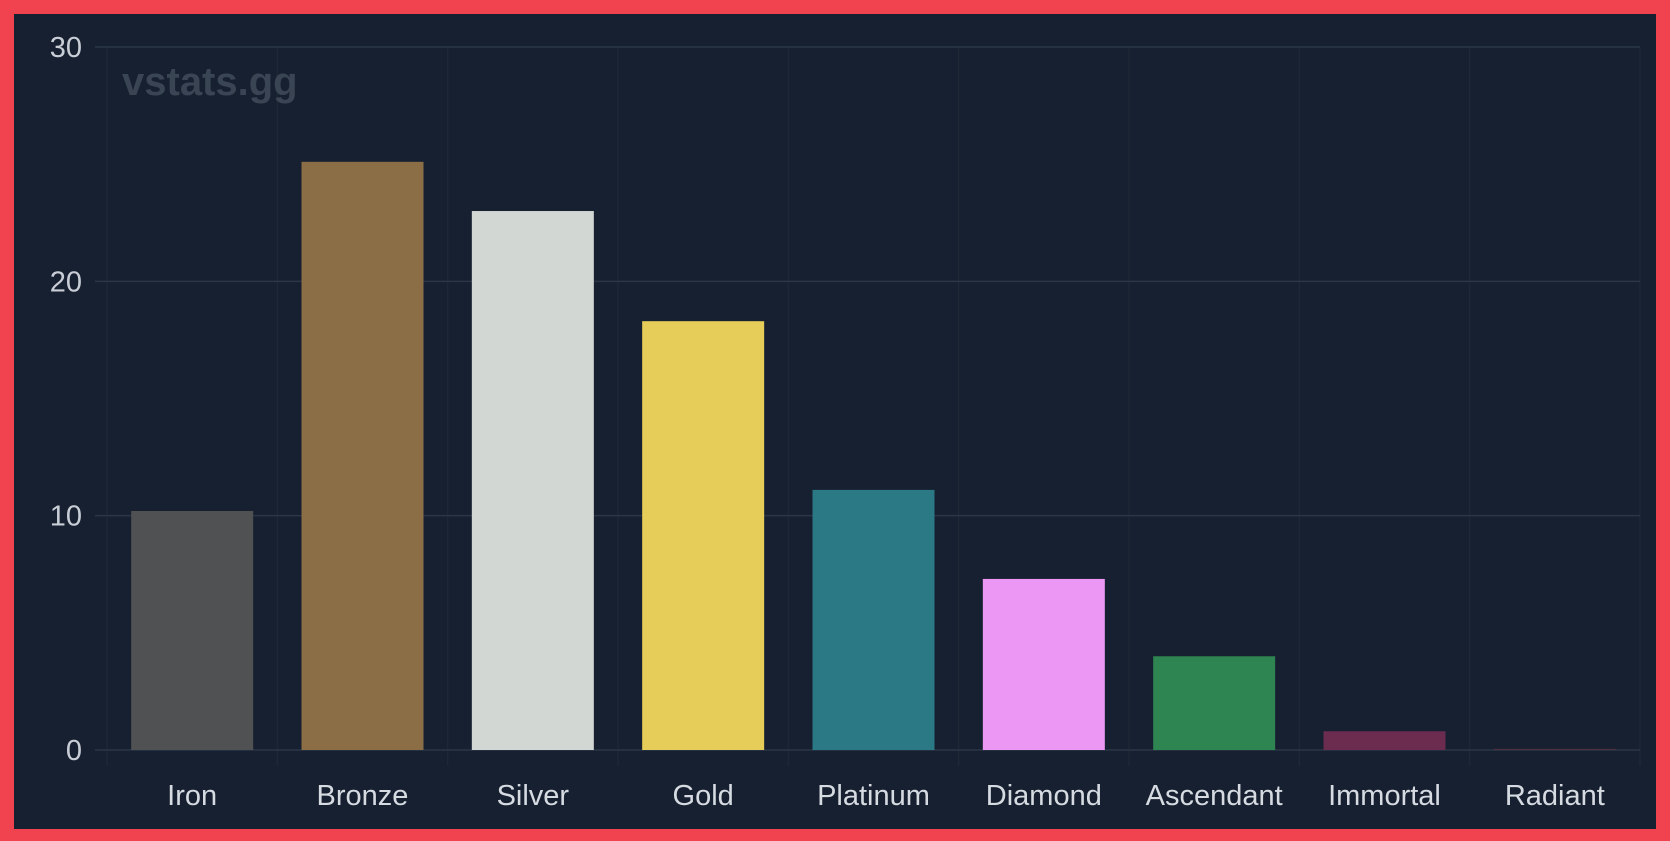 Image resolution: width=1670 pixels, height=841 pixels. I want to click on bar-diamond, so click(1043, 664).